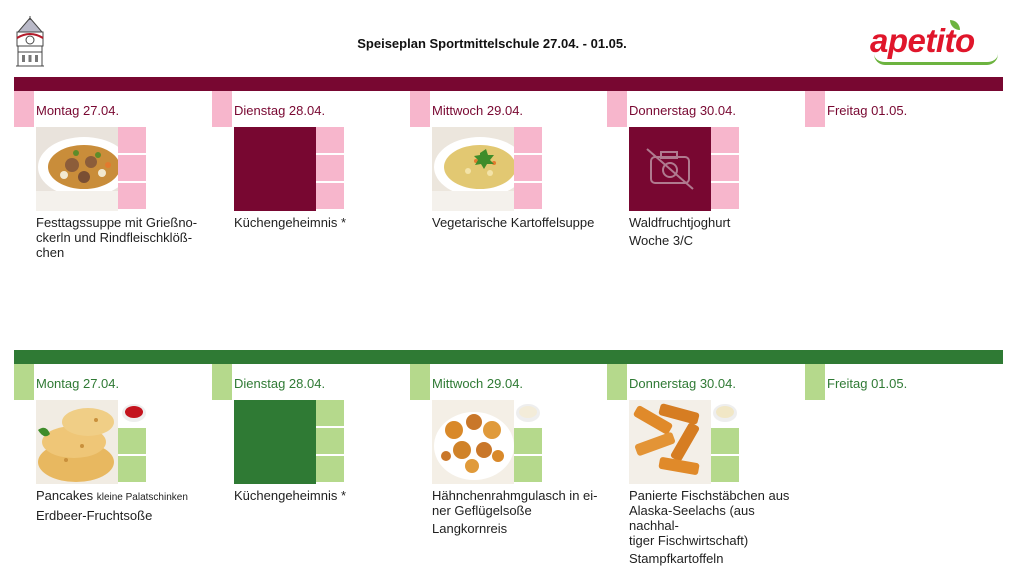  Describe the element at coordinates (670, 442) in the screenshot. I see `fish-sticks-photo` at that location.